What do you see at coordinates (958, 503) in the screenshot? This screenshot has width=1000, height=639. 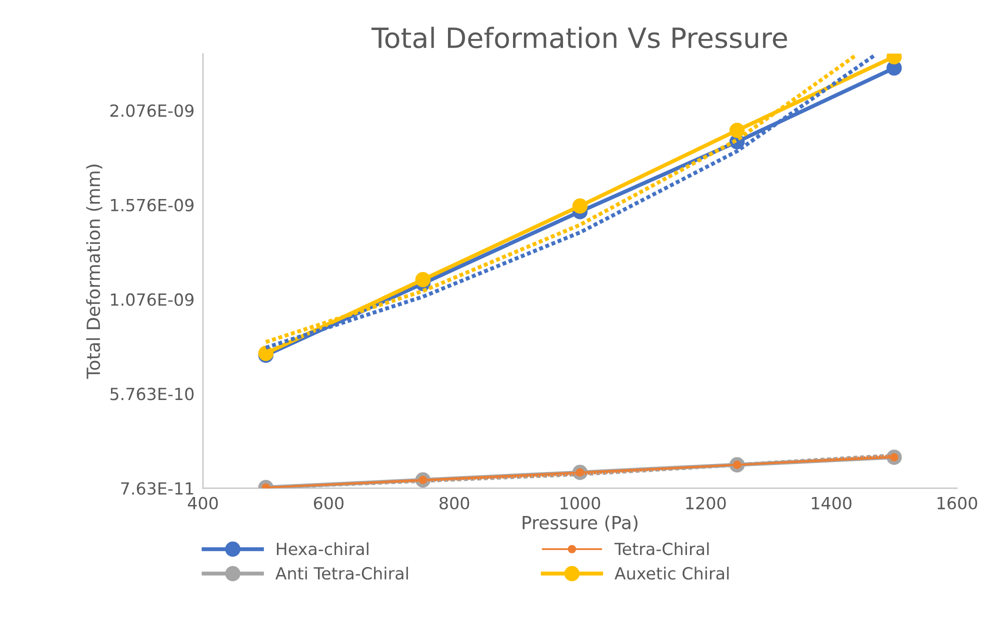 I see `x-tick-label: 1600` at bounding box center [958, 503].